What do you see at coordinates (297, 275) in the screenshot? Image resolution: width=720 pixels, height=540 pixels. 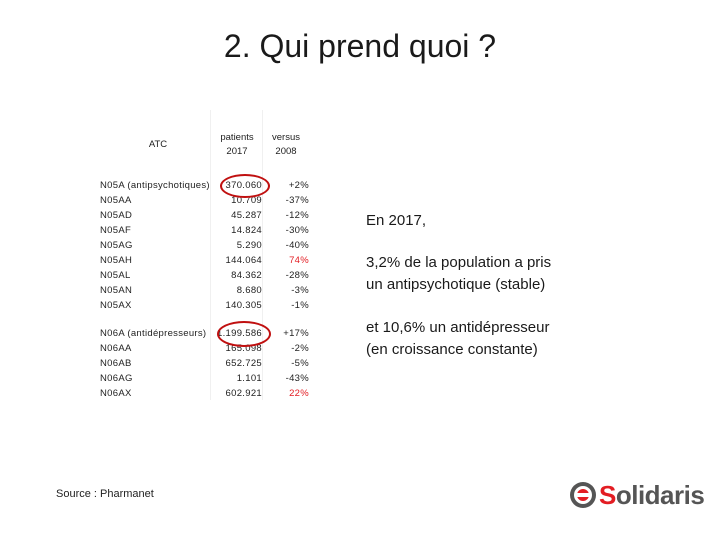 I see `row-versus: -28%` at bounding box center [297, 275].